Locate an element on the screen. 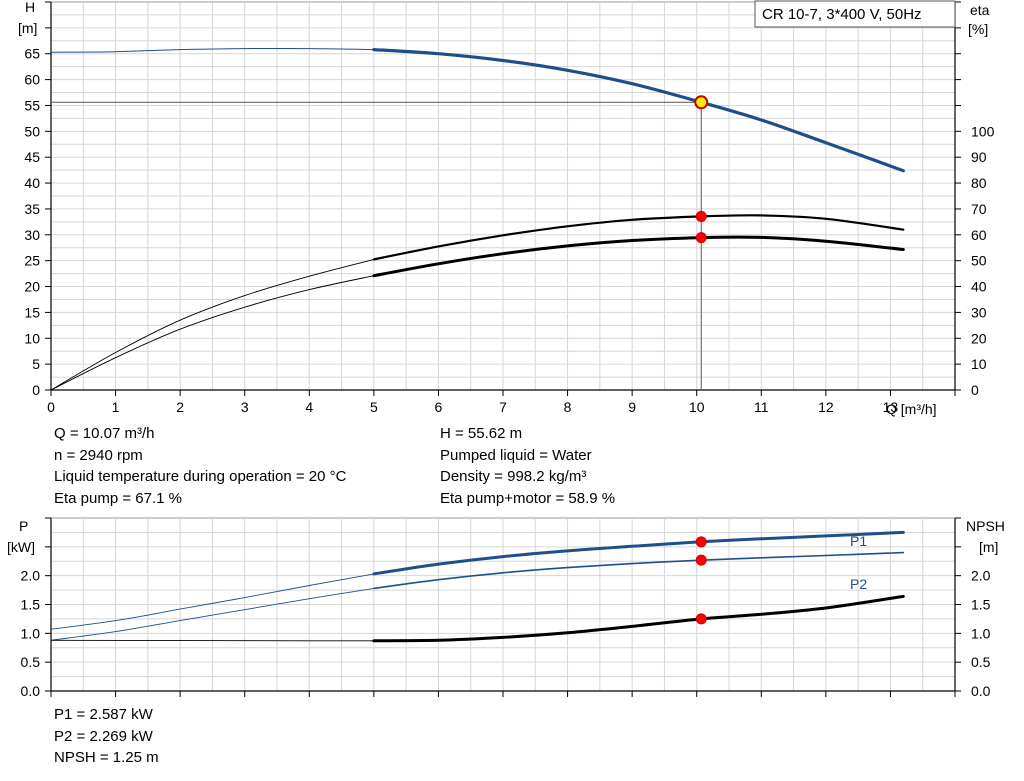  h-tick-label: 20 is located at coordinates (32, 287).